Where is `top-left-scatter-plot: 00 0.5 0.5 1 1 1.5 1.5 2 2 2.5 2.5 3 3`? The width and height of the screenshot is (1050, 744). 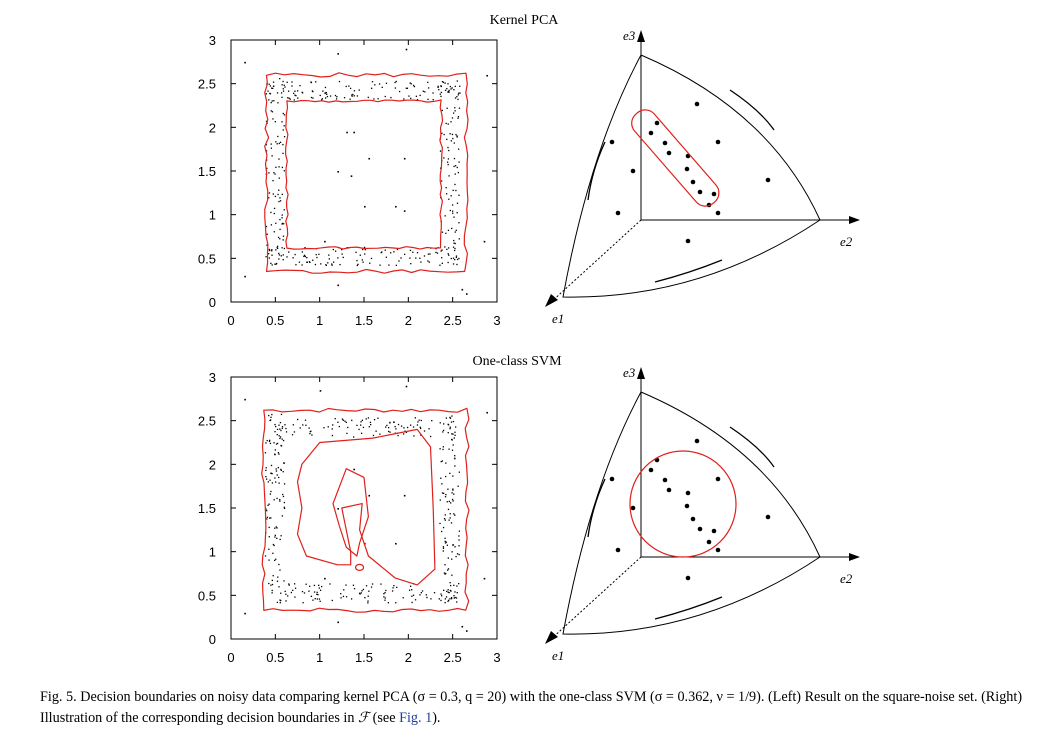 top-left-scatter-plot: 00 0.5 0.5 1 1 1.5 1.5 2 2 2.5 2.5 3 3 is located at coordinates (349, 180).